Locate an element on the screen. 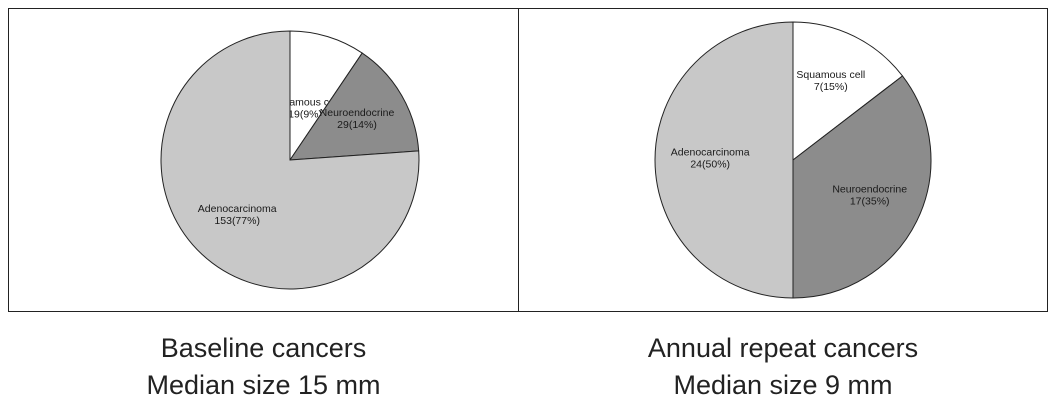 The height and width of the screenshot is (404, 1056). slice-label: Neuroendocrine 29(14%) is located at coordinates (357, 119).